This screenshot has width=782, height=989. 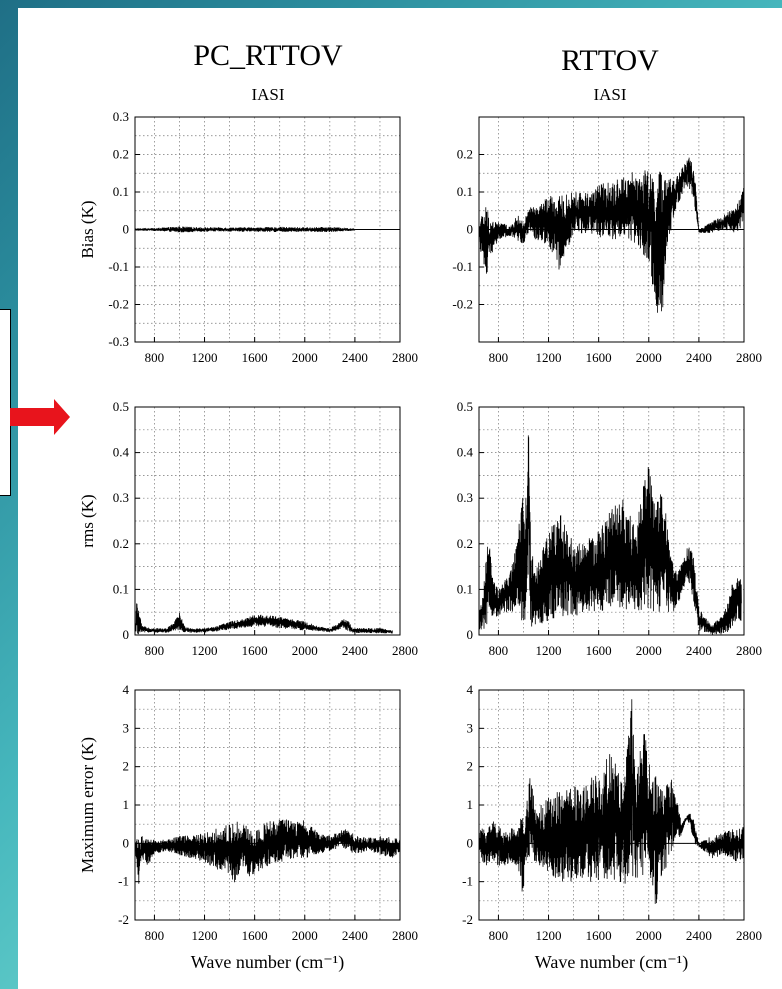 What do you see at coordinates (87, 229) in the screenshot?
I see `y-axis-label: Bias (K)` at bounding box center [87, 229].